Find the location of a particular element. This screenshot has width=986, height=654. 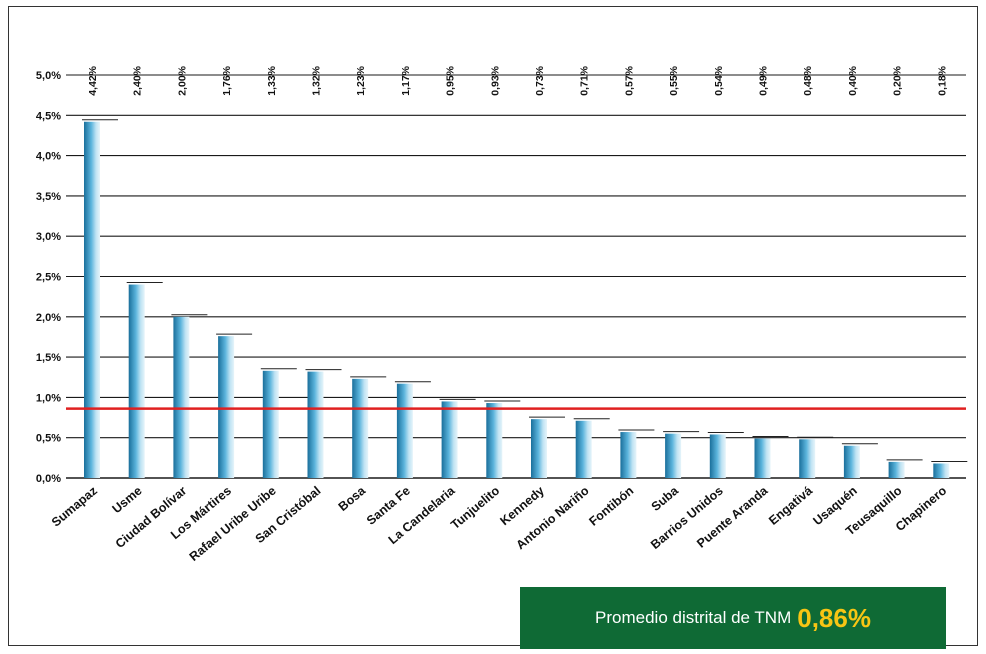

data-label: 1,76% is located at coordinates (227, 80).